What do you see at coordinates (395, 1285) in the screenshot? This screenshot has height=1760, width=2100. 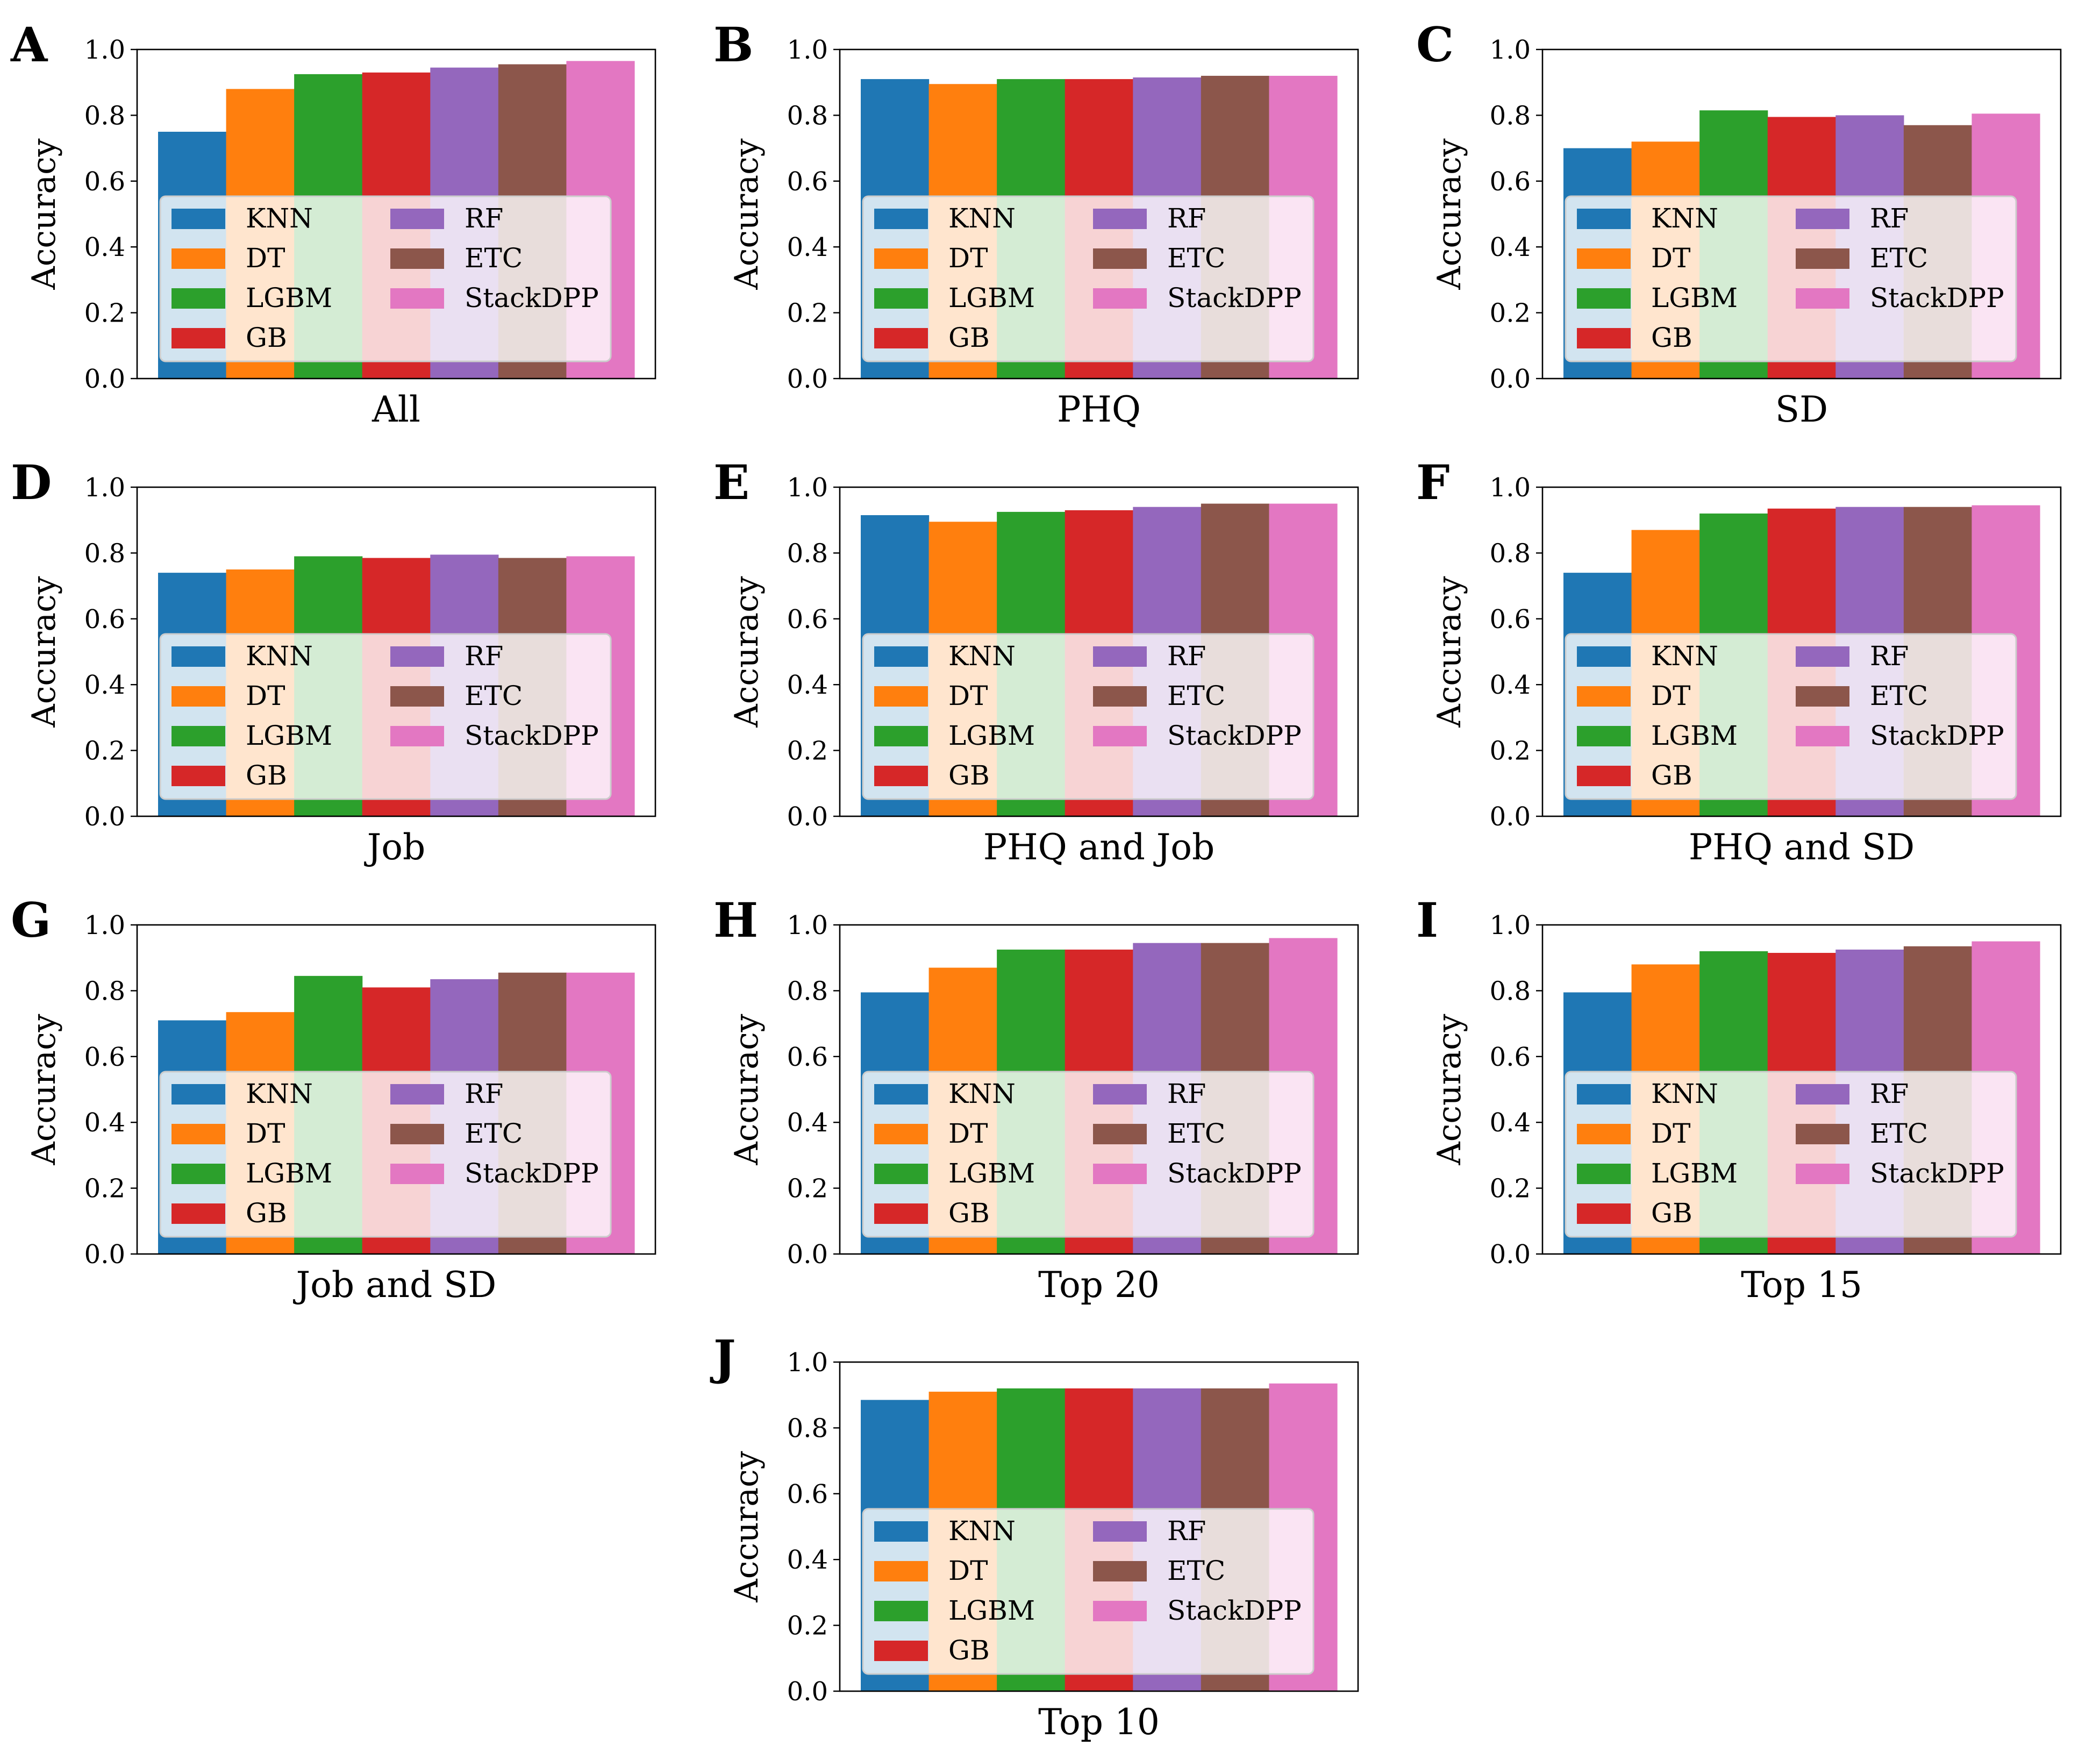 I see `x-axis-label: Job and SD` at bounding box center [395, 1285].